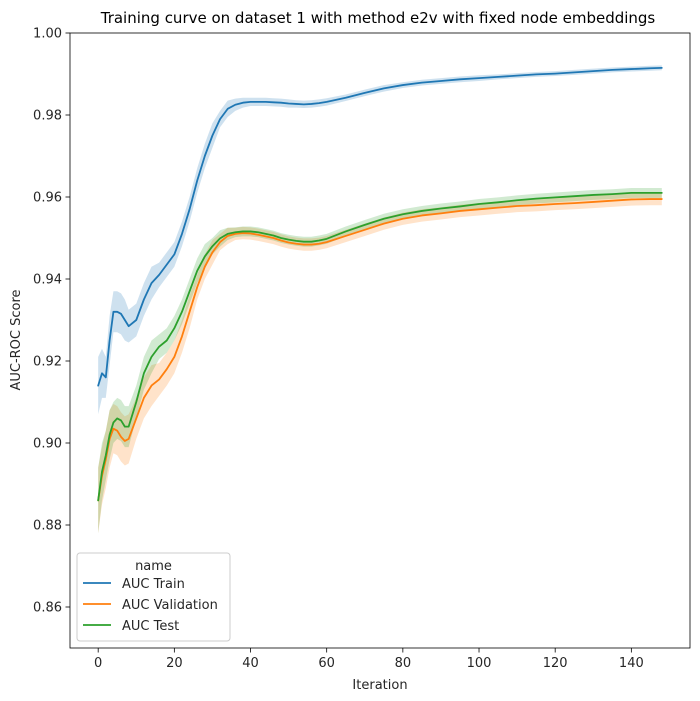 This screenshot has width=700, height=701. Describe the element at coordinates (47, 608) in the screenshot. I see `y-tick-label: 0.86` at that location.